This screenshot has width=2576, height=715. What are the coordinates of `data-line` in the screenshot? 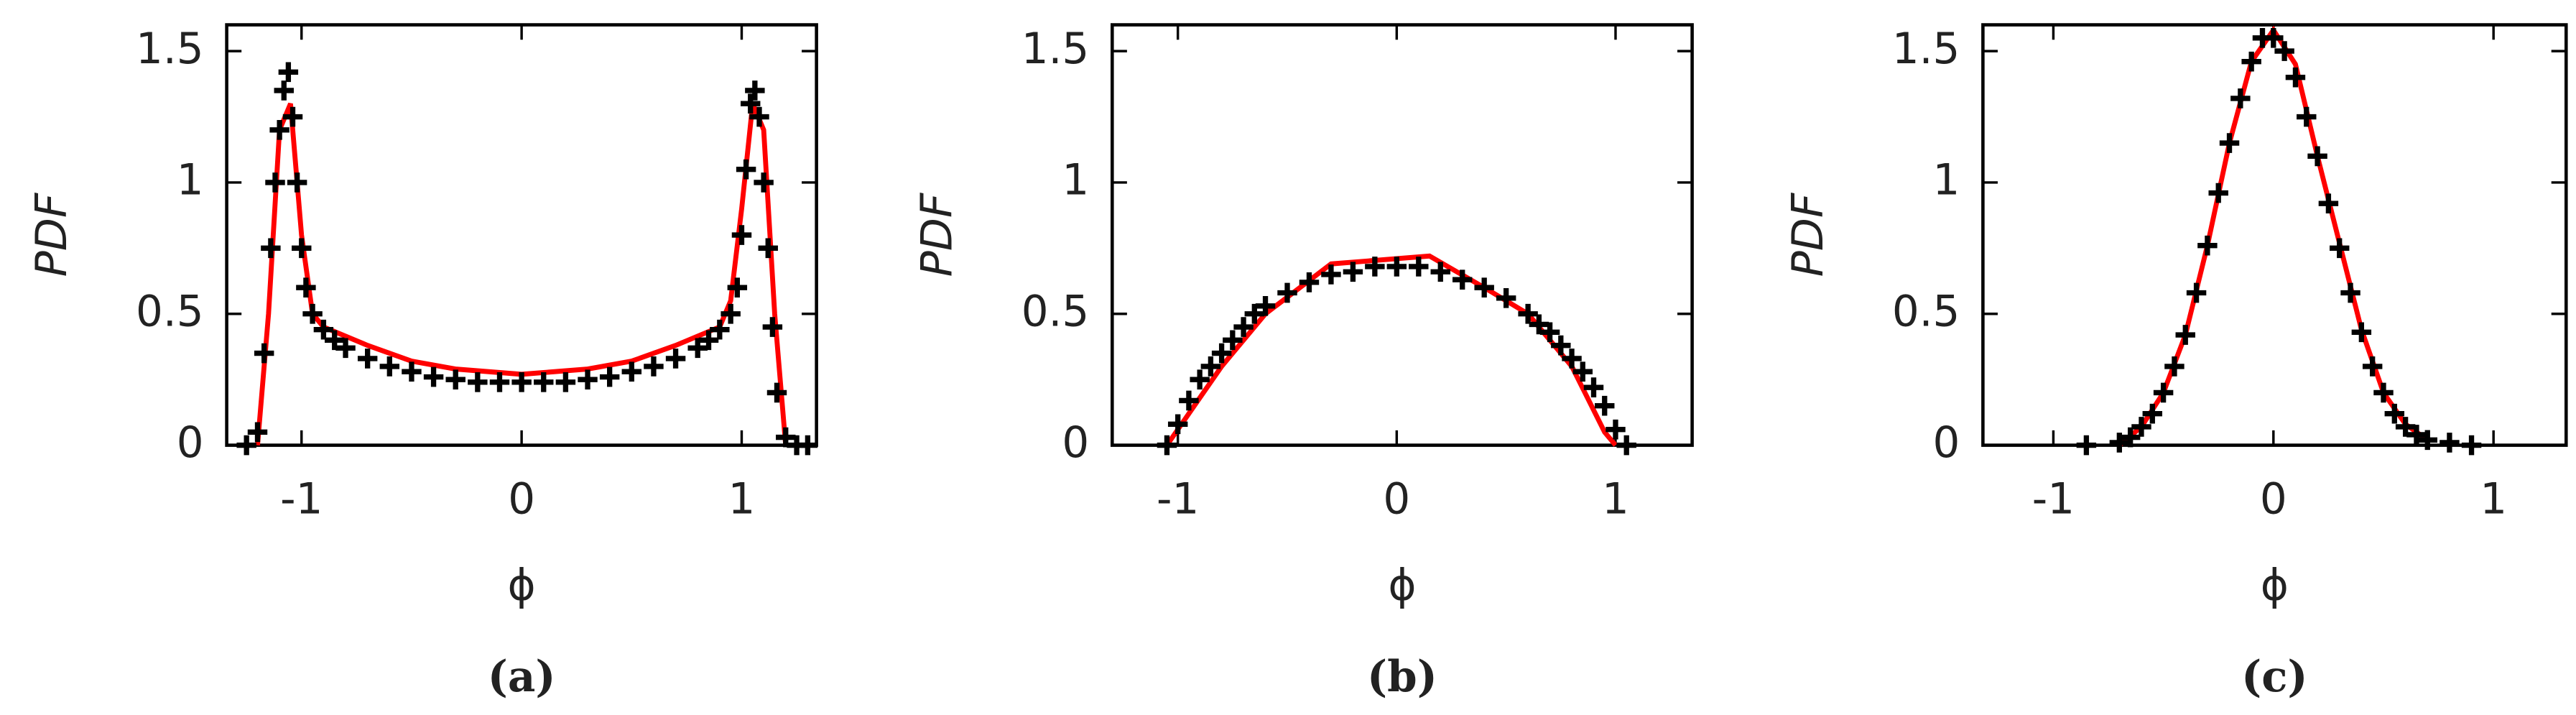 It's located at (1391, 350).